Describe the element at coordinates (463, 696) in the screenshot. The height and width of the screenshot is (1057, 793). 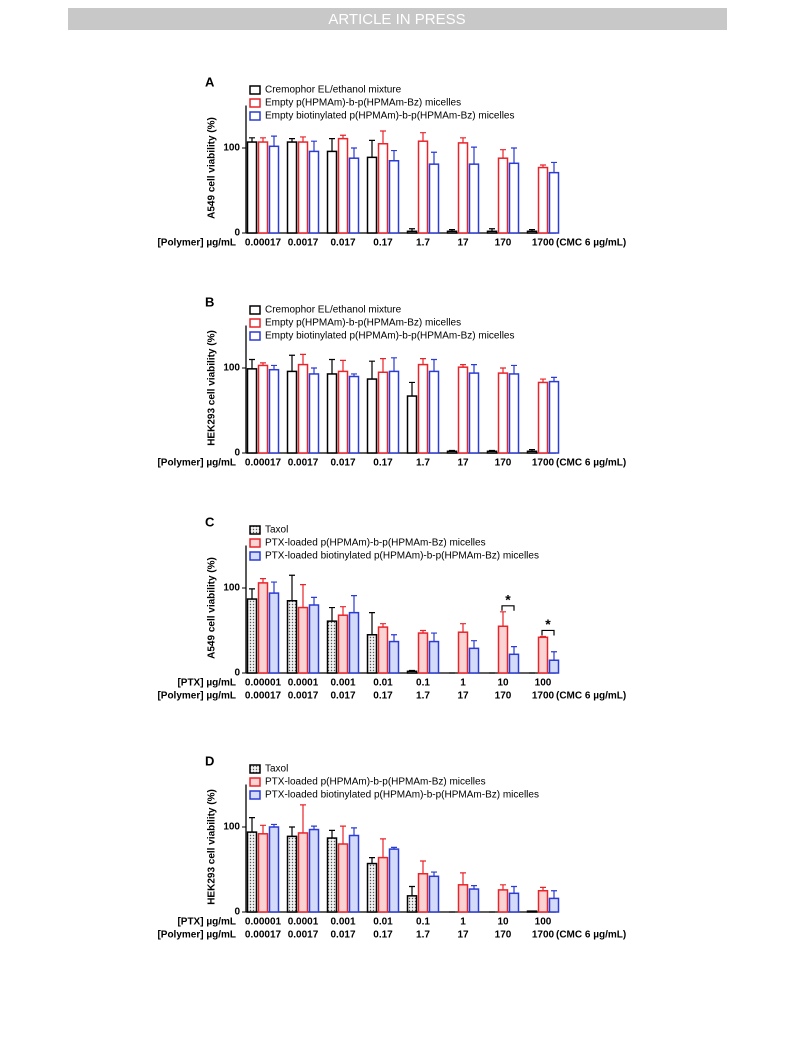
I see `x-tick-label: 17` at that location.